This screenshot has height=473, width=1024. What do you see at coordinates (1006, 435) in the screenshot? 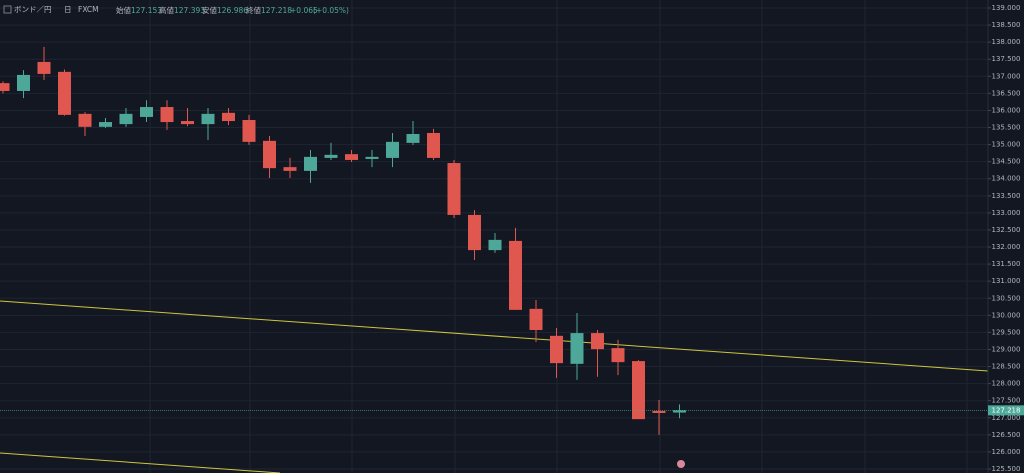
I see `y-tick-label: 126.500` at bounding box center [1006, 435].